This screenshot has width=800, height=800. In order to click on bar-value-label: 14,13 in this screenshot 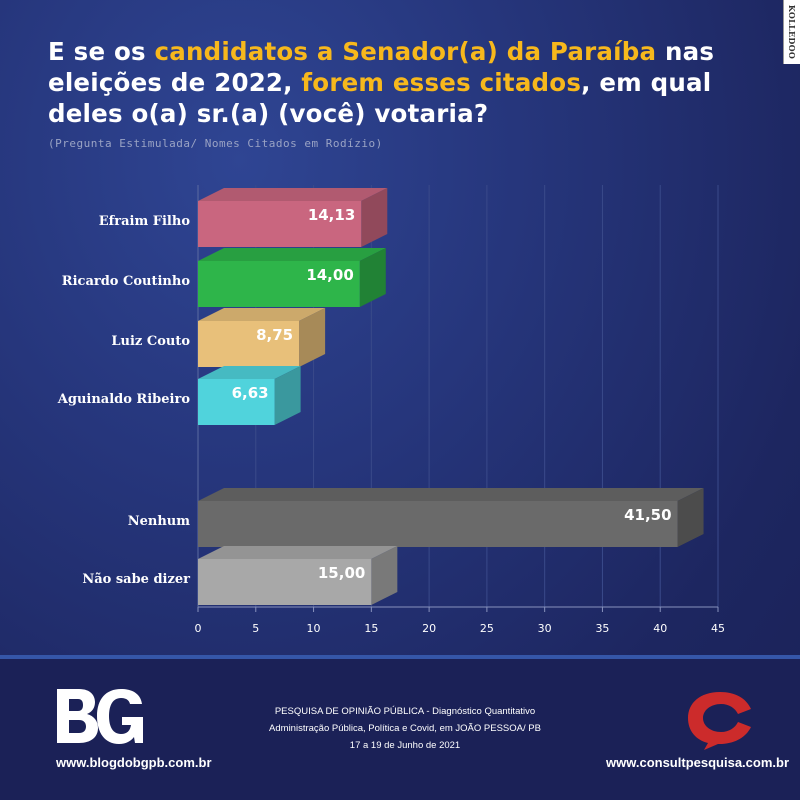, I will do `click(331, 215)`.